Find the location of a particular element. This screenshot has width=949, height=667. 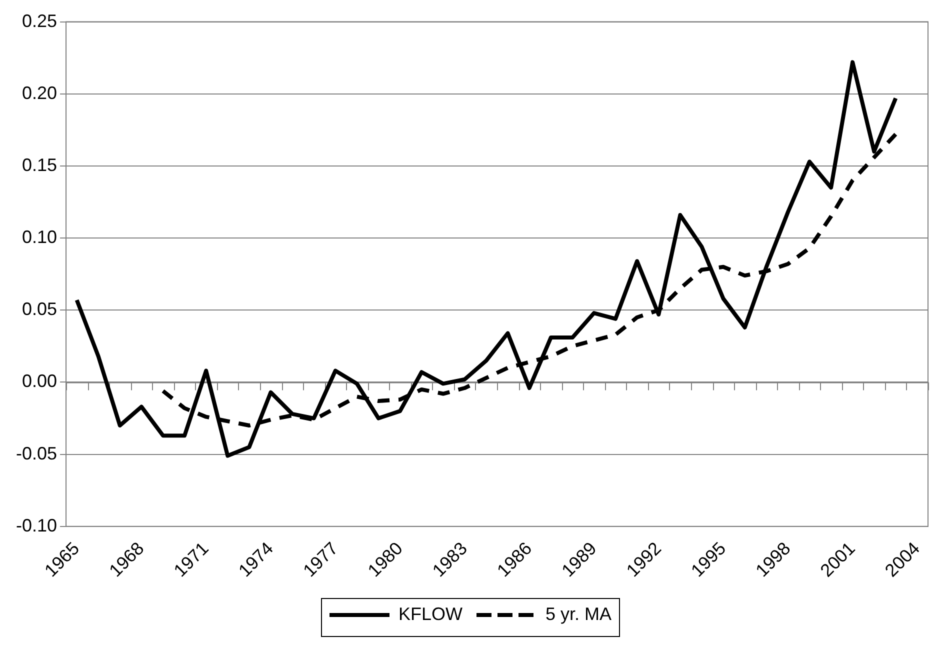

y-tick-label: 0.00 is located at coordinates (40, 381).